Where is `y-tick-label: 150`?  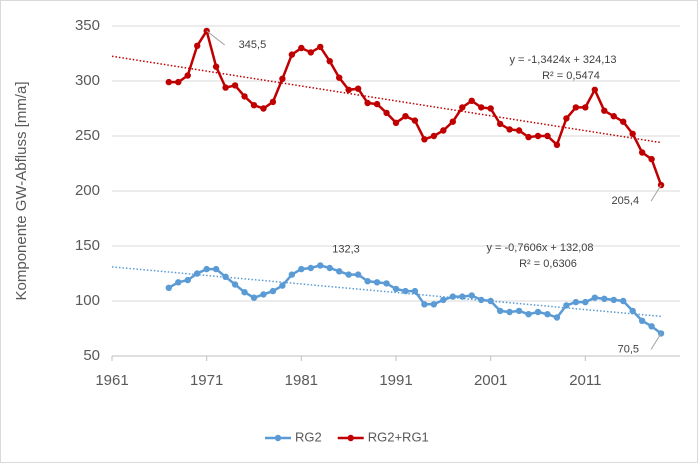
y-tick-label: 150 is located at coordinates (87, 245).